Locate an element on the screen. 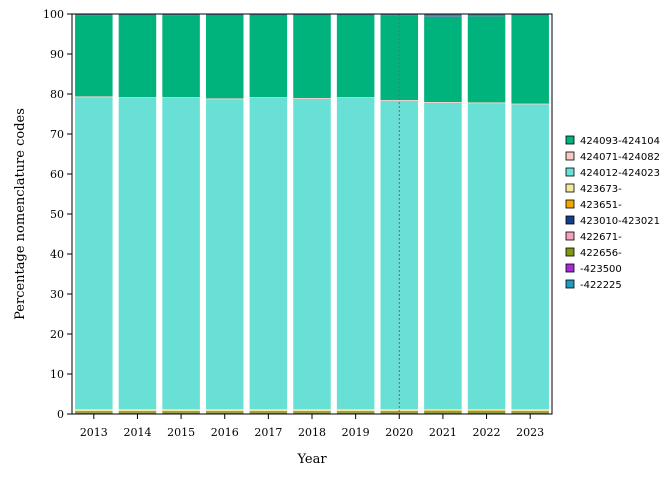  y-tick-label: 40 is located at coordinates (57, 254).